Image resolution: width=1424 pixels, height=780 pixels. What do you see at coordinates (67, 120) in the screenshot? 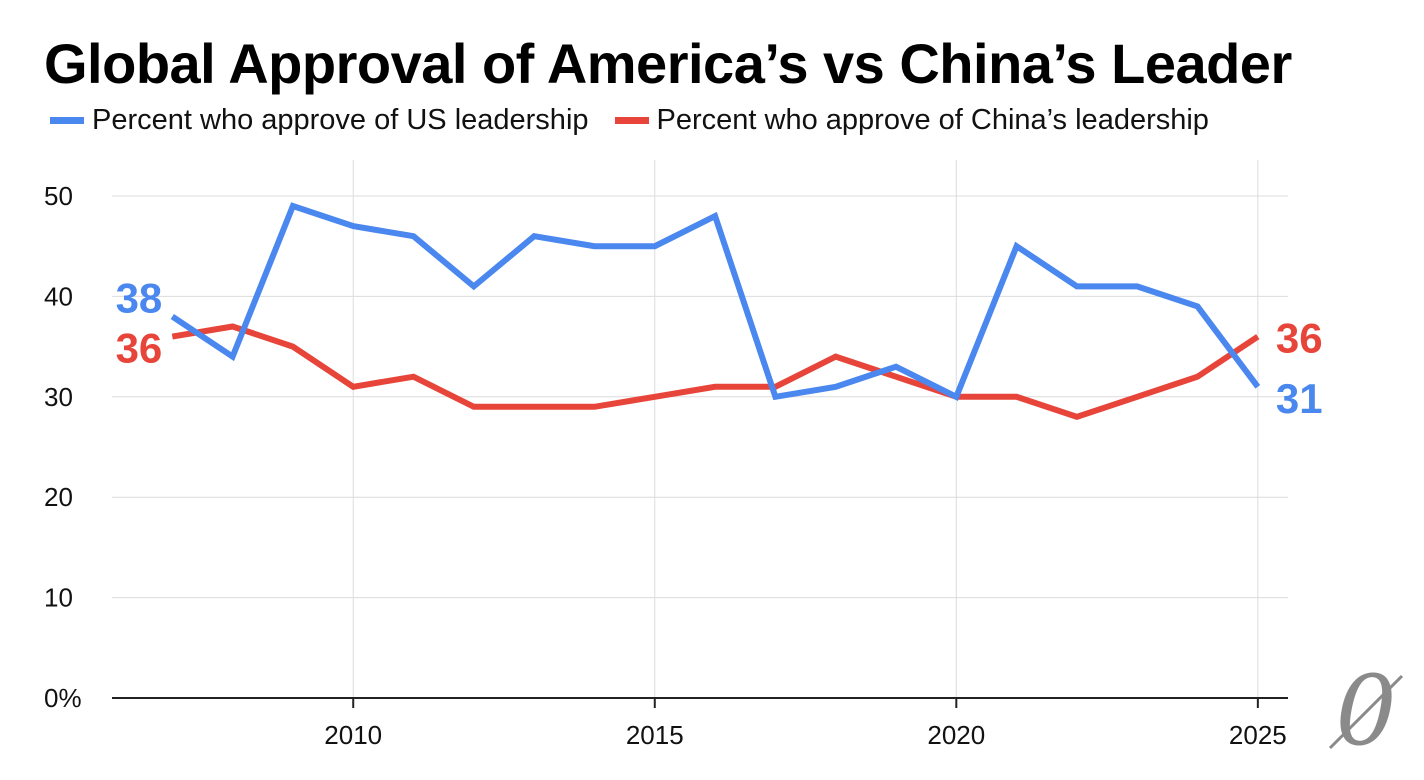
I see `legend-swatch-us` at bounding box center [67, 120].